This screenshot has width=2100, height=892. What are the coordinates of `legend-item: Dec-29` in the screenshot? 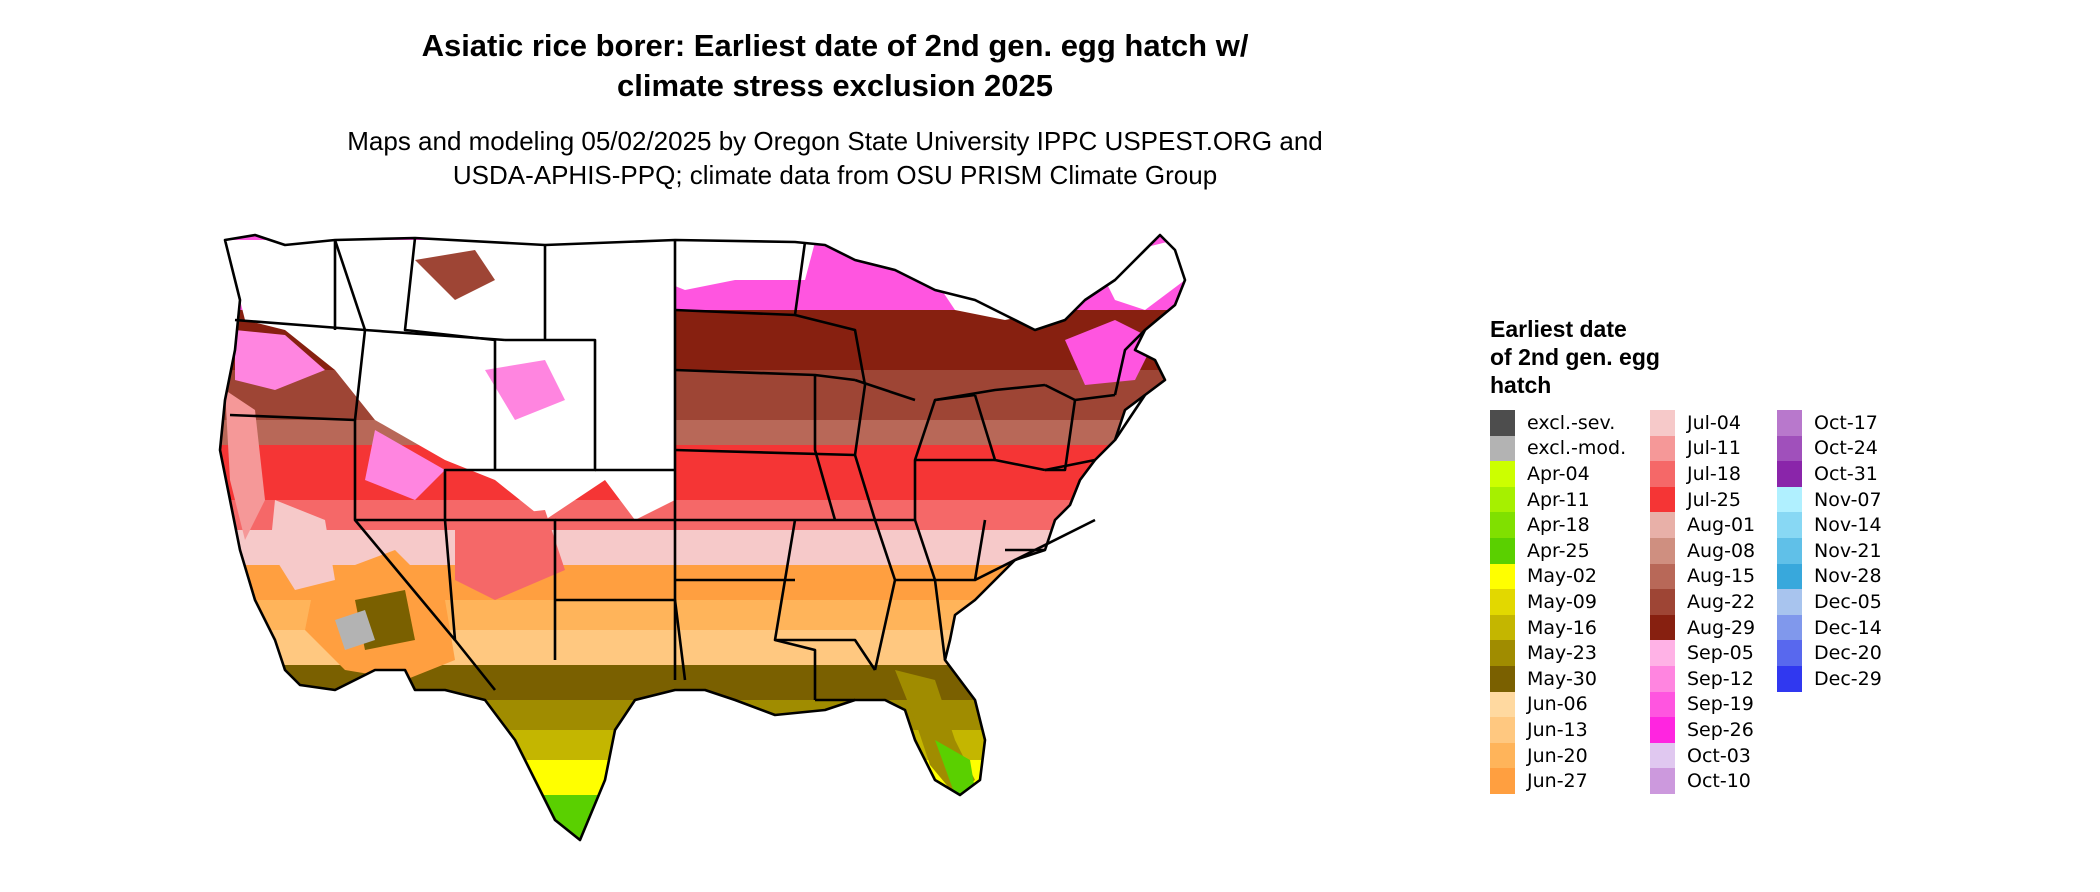 It's located at (1829, 678).